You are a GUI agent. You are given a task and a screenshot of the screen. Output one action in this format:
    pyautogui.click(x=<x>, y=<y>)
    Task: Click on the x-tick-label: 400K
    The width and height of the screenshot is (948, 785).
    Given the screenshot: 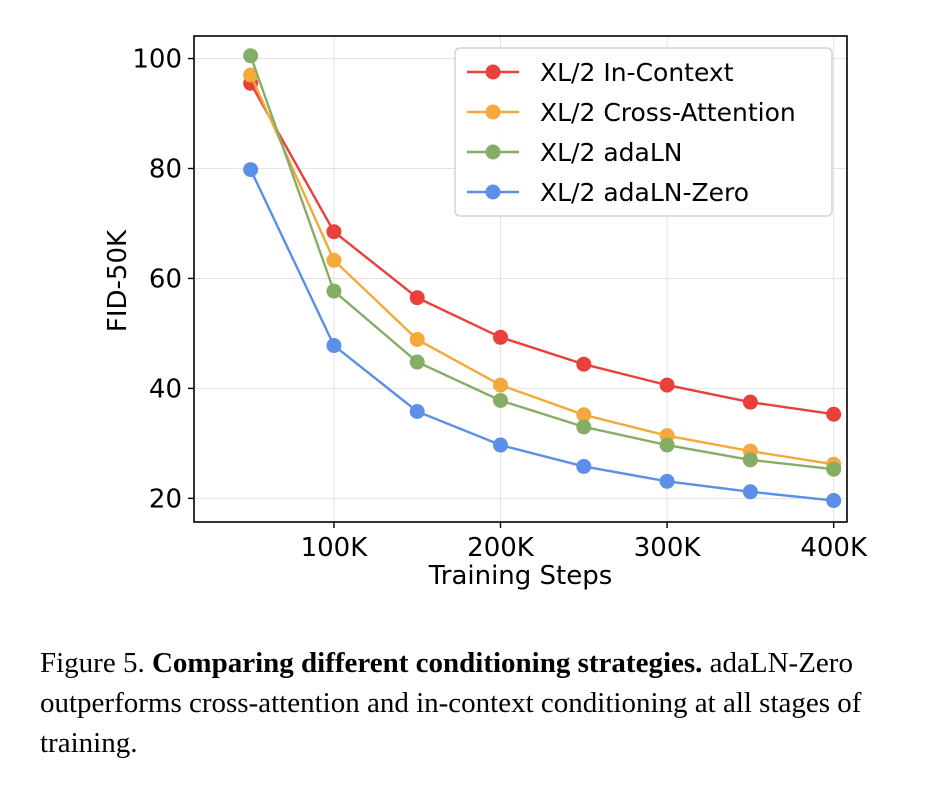 What is the action you would take?
    pyautogui.click(x=834, y=548)
    